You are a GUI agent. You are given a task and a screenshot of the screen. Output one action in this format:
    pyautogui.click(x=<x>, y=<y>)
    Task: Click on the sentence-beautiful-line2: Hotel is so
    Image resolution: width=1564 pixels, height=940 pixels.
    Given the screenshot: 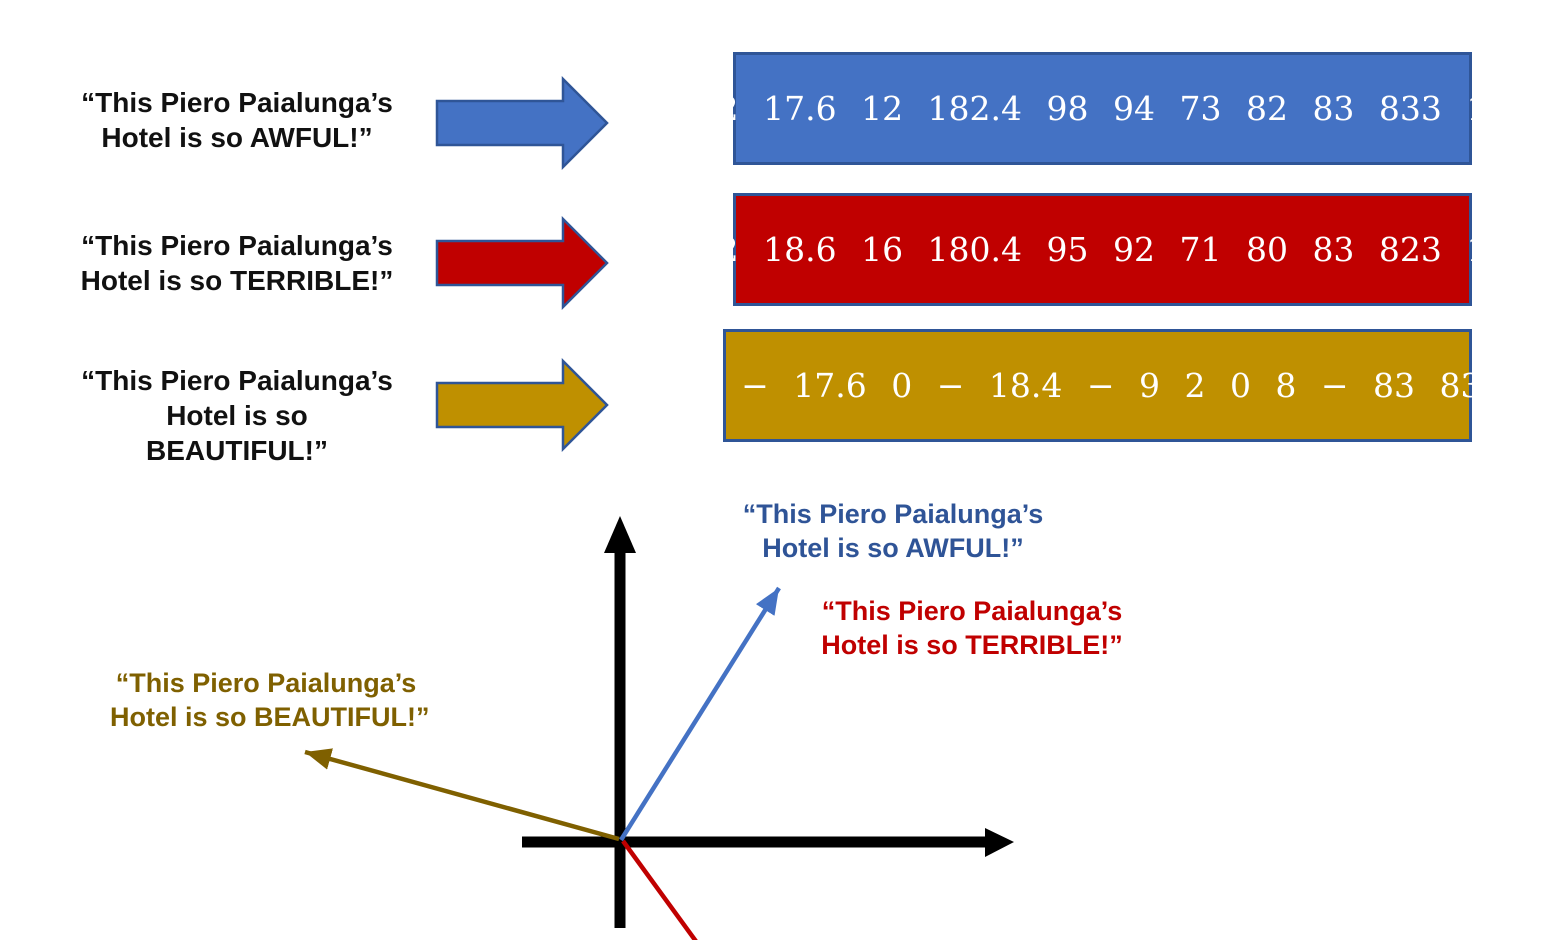 What is the action you would take?
    pyautogui.click(x=237, y=415)
    